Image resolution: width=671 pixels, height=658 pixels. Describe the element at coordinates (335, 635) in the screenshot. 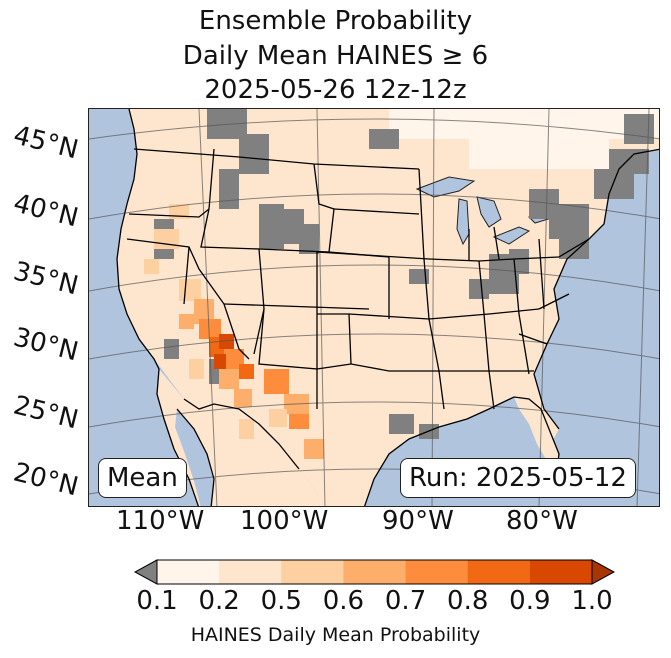

I see `colorbar-label: HAINES Daily Mean Probability` at that location.